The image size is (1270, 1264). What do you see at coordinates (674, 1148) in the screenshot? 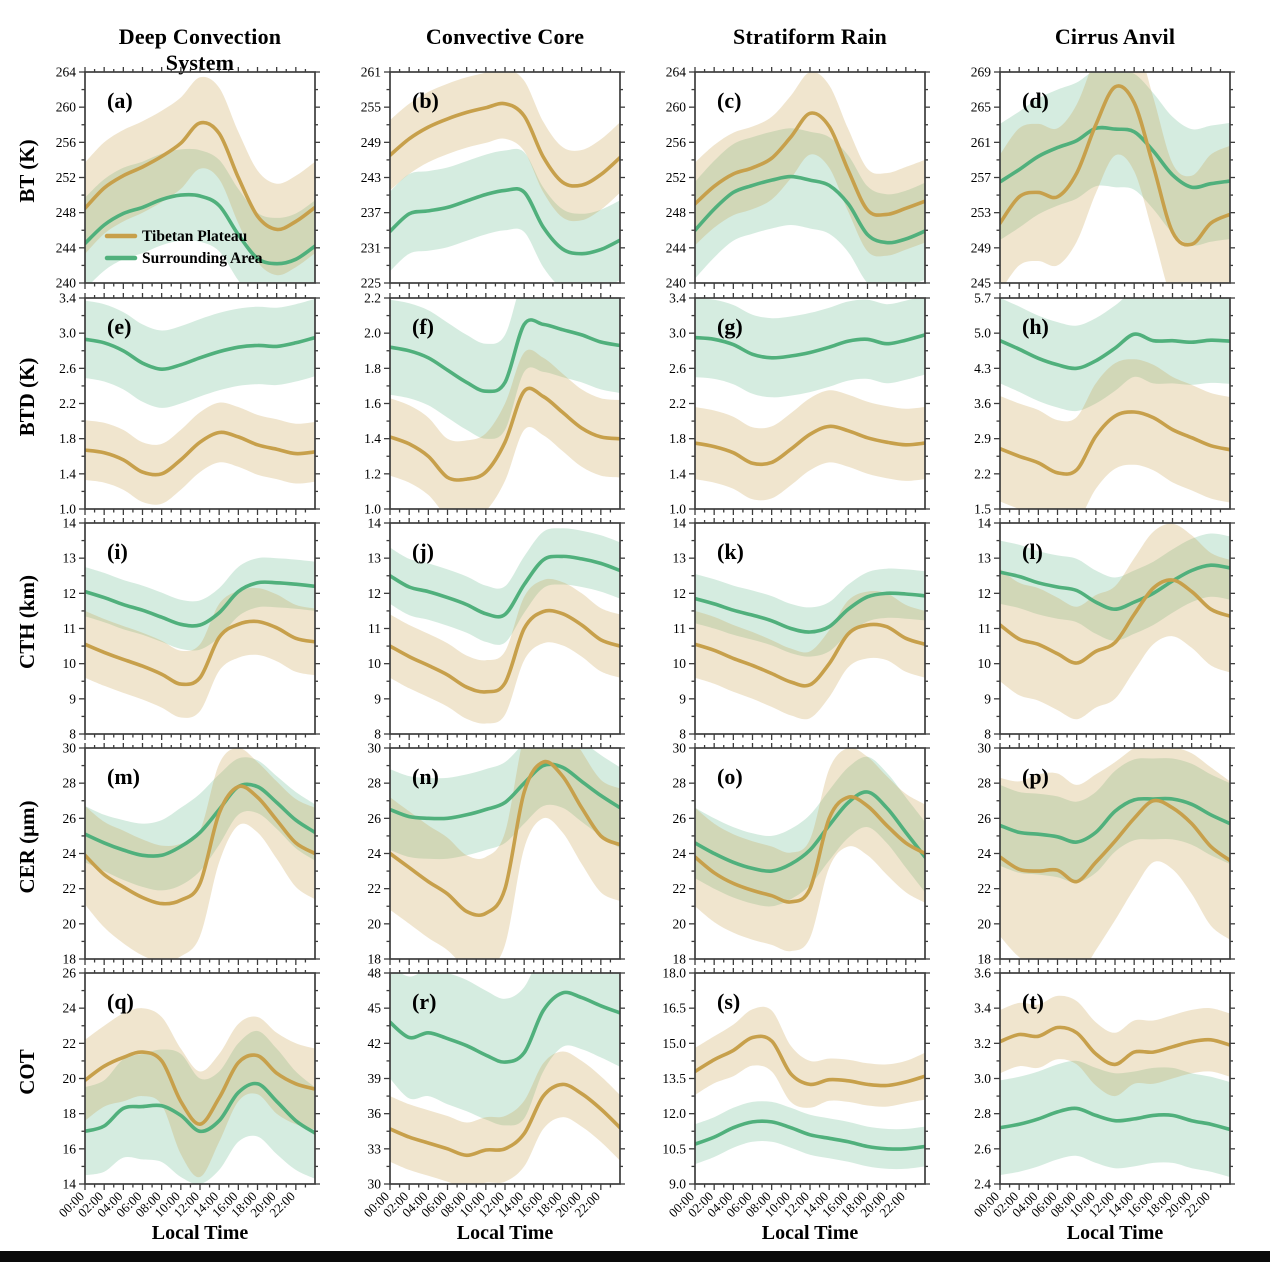
I see `svg-text: 10.5` at bounding box center [674, 1148].